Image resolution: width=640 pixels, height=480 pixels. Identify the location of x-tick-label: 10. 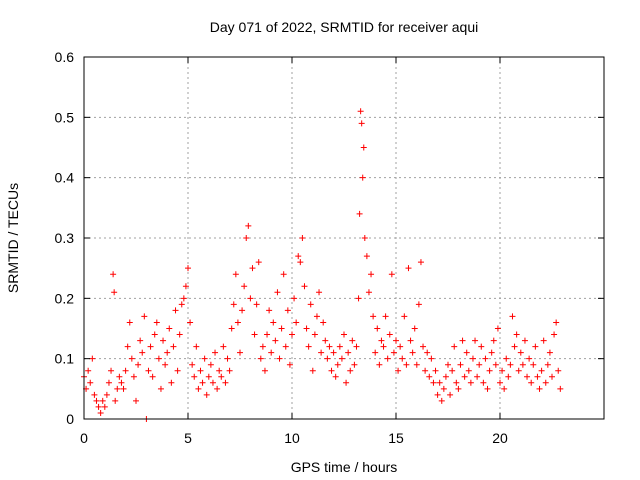
(292, 438).